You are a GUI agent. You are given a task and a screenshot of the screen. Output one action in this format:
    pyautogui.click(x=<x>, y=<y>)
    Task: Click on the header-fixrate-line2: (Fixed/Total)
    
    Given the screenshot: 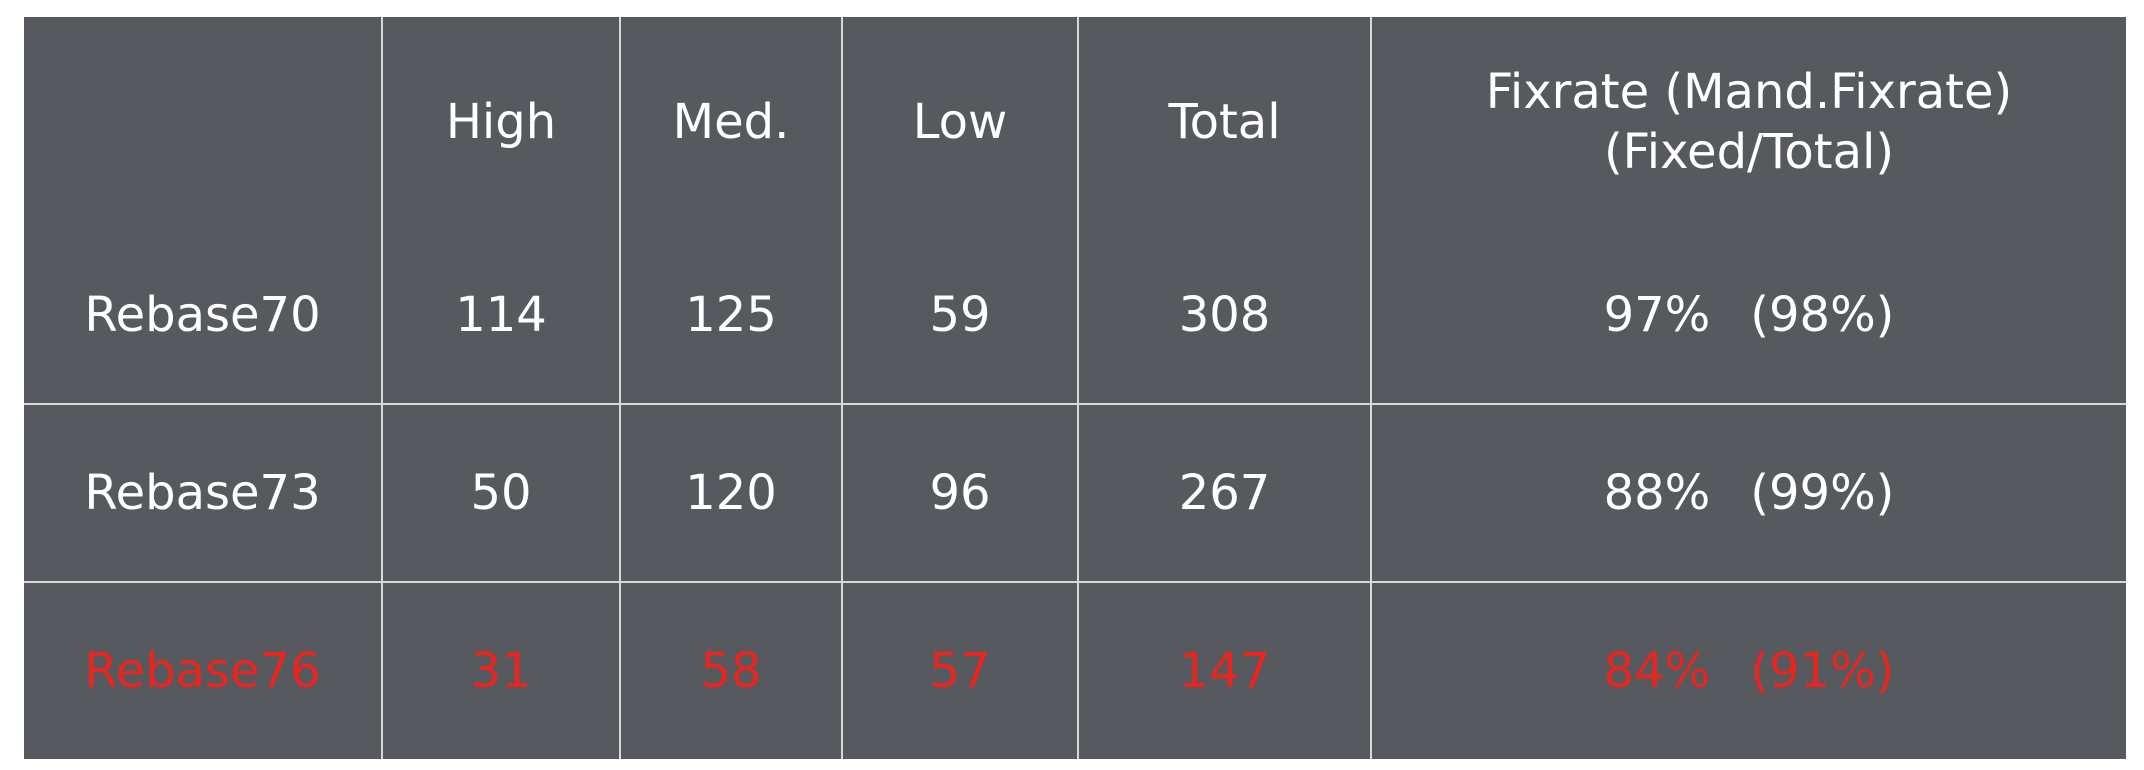 What is the action you would take?
    pyautogui.click(x=1749, y=151)
    